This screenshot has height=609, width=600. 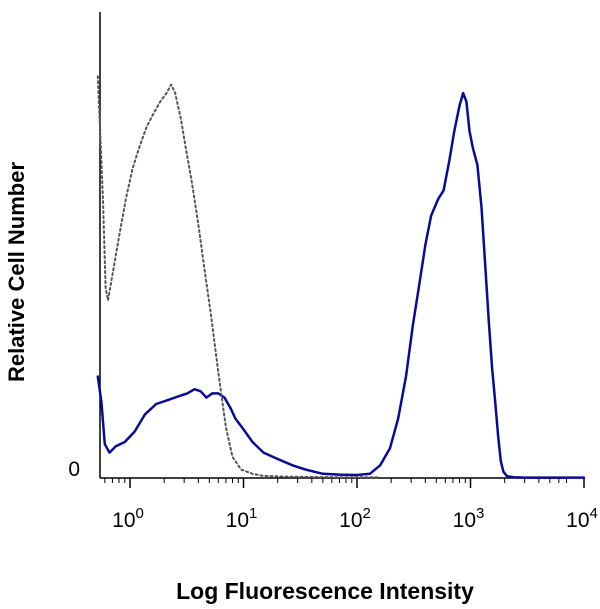 I want to click on x-tick-label: 10⁰, so click(x=128, y=518).